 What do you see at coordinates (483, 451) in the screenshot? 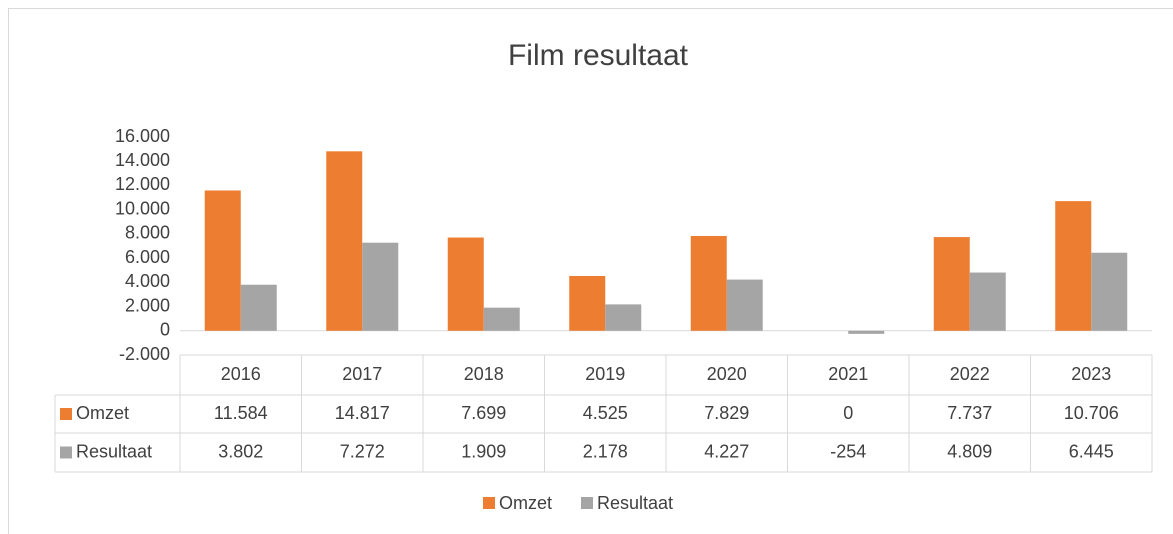
I see `table-cell: 1.909` at bounding box center [483, 451].